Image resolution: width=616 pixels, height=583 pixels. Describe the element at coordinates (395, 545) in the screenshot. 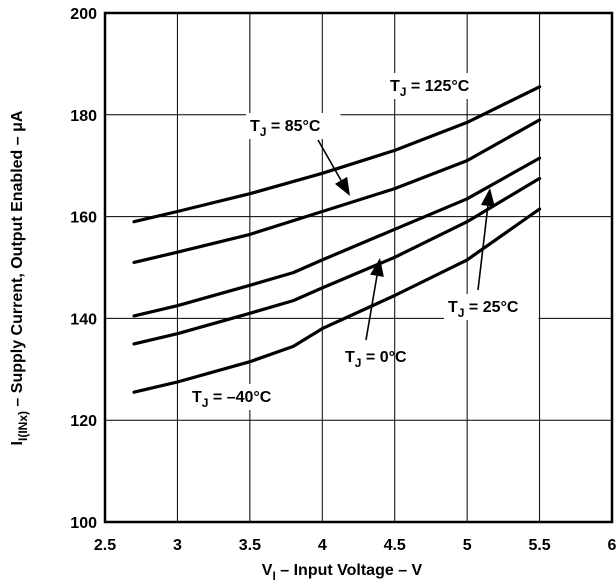

I see `x-tick-label: 4.5` at that location.